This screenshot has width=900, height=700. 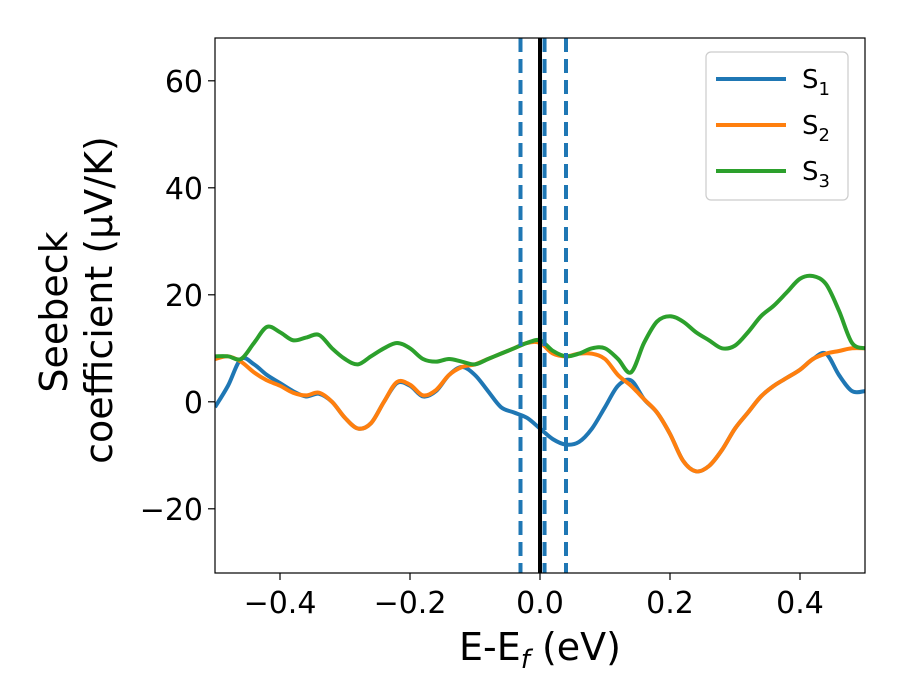 I want to click on x-tick-label: 0.0, so click(x=540, y=603).